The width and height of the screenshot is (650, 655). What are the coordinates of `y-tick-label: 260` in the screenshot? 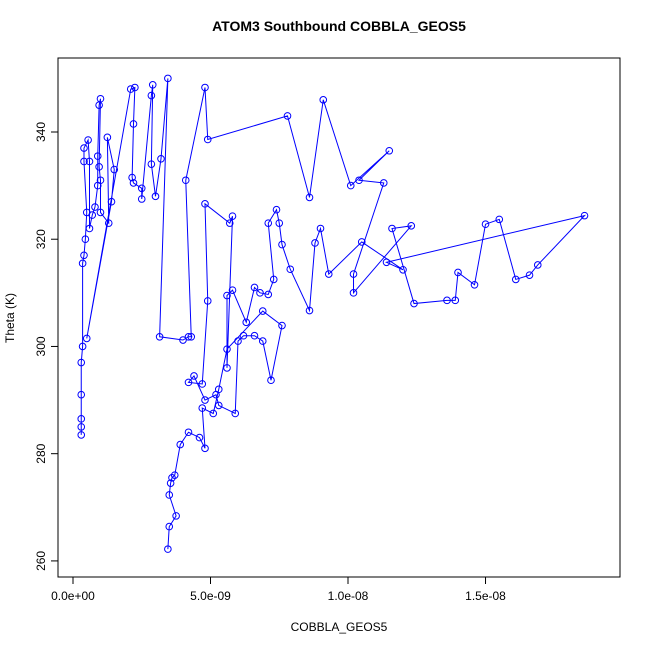 It's located at (41, 561).